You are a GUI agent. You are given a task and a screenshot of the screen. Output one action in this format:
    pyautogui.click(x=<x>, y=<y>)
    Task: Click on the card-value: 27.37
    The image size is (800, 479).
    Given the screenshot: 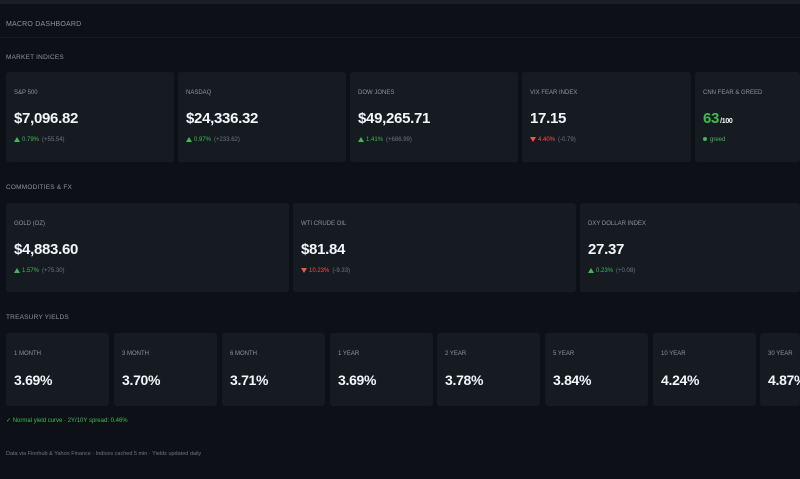 What is the action you would take?
    pyautogui.click(x=606, y=249)
    